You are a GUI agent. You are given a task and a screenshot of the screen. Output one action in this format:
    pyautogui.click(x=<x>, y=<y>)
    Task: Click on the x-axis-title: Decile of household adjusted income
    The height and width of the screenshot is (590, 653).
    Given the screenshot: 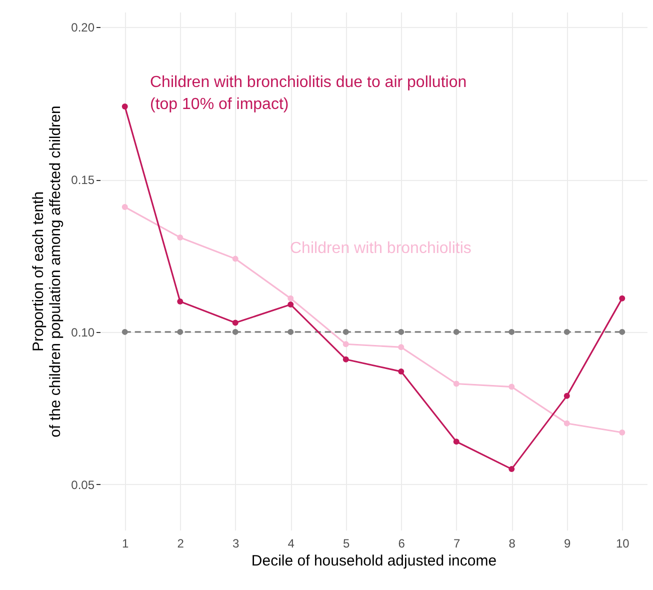 What is the action you would take?
    pyautogui.click(x=374, y=561)
    